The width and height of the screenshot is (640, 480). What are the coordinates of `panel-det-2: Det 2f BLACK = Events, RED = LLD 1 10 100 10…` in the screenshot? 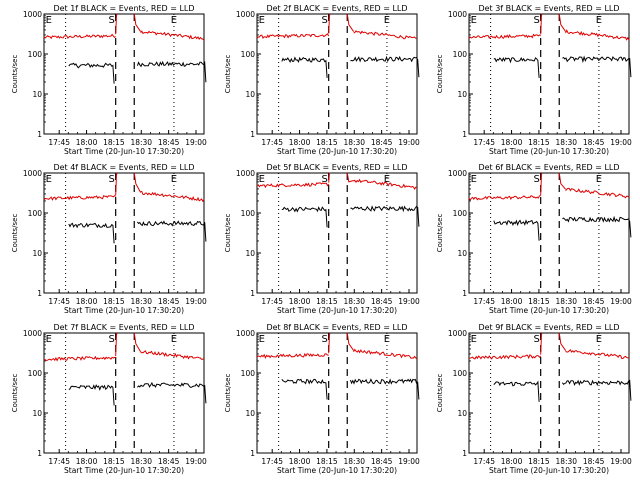 It's located at (322, 80).